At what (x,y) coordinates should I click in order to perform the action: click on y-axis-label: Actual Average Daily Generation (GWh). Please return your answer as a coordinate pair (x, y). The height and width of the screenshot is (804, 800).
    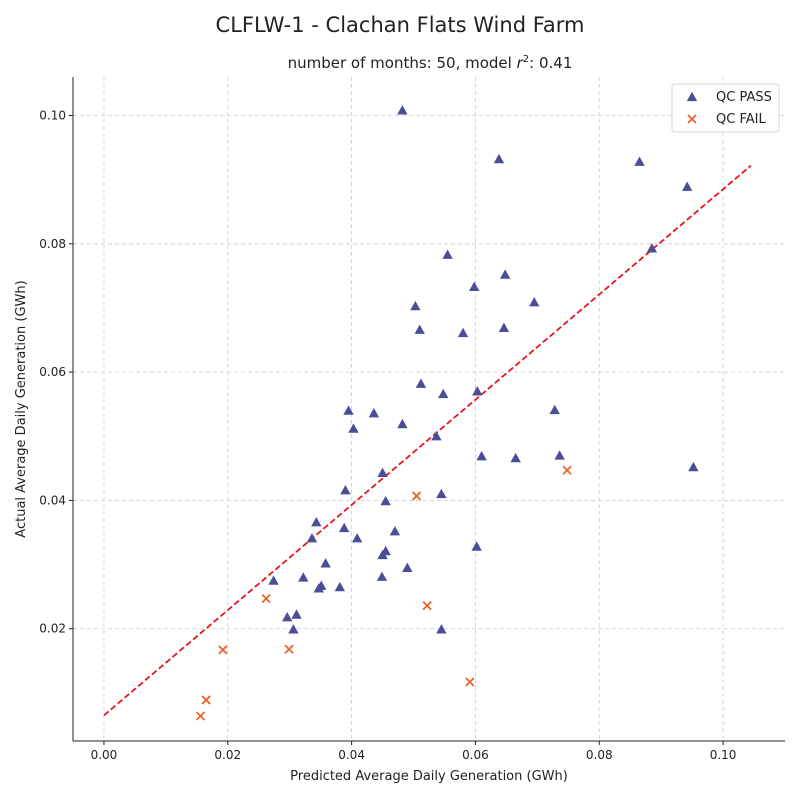
    Looking at the image, I should click on (21, 408).